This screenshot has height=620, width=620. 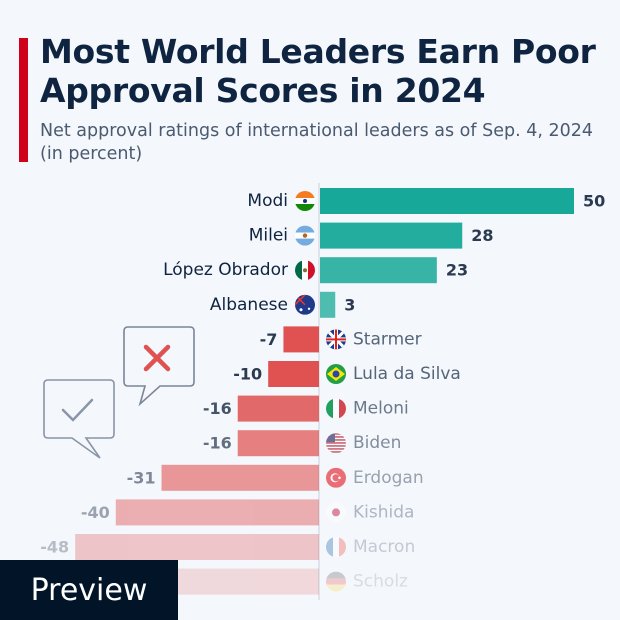 What do you see at coordinates (247, 374) in the screenshot?
I see `value-label: -10` at bounding box center [247, 374].